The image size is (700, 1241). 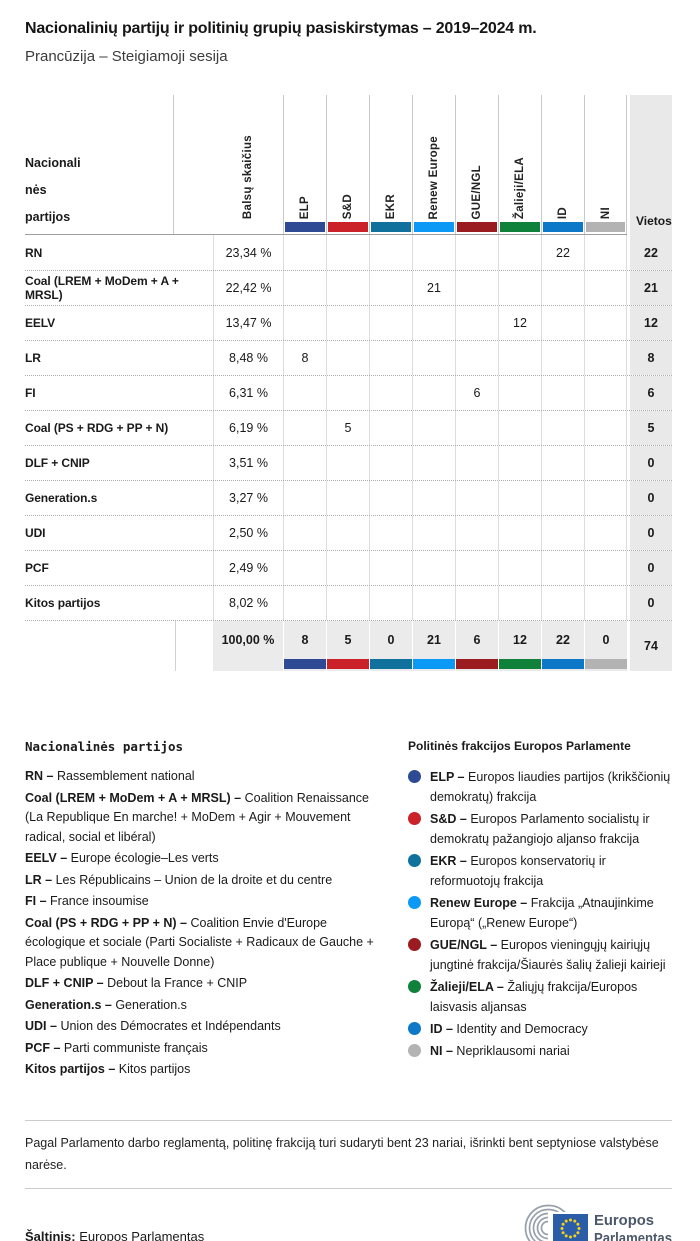 What do you see at coordinates (433, 165) in the screenshot?
I see `group-header-renew: Renew Europe` at bounding box center [433, 165].